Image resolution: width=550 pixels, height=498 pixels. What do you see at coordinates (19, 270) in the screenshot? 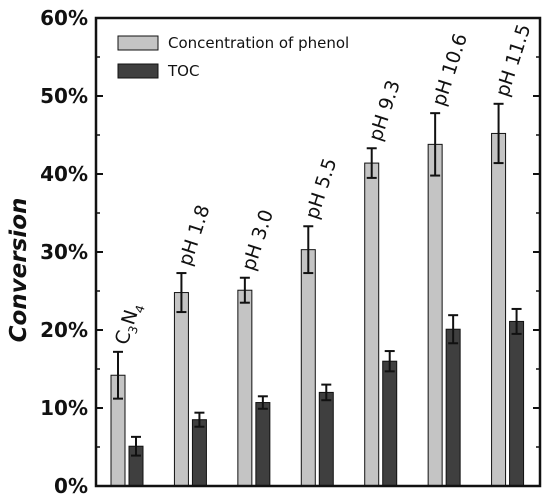
I see `y-axis-label: Conversion` at bounding box center [19, 270].